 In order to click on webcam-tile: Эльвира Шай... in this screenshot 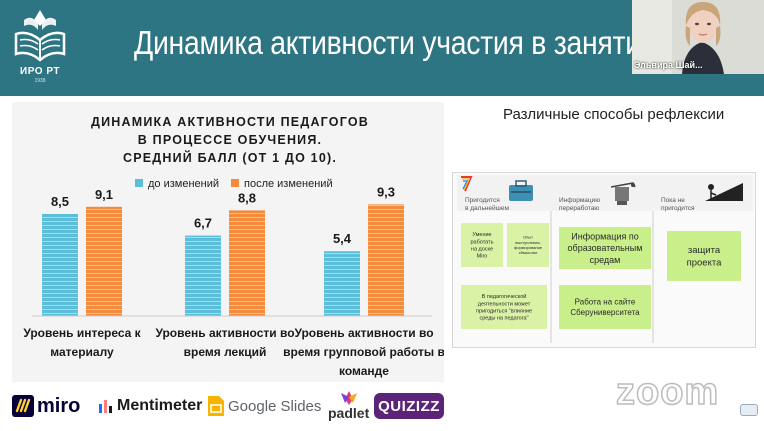, I will do `click(698, 37)`.